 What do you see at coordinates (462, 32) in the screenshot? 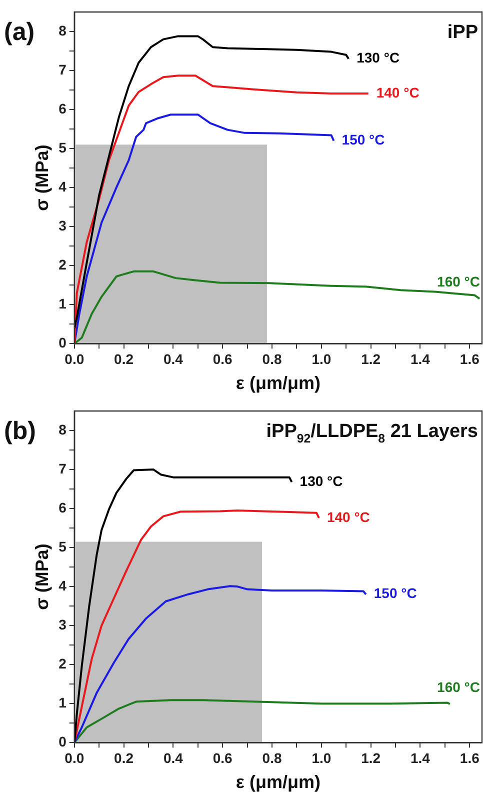
I see `text: iPP` at bounding box center [462, 32].